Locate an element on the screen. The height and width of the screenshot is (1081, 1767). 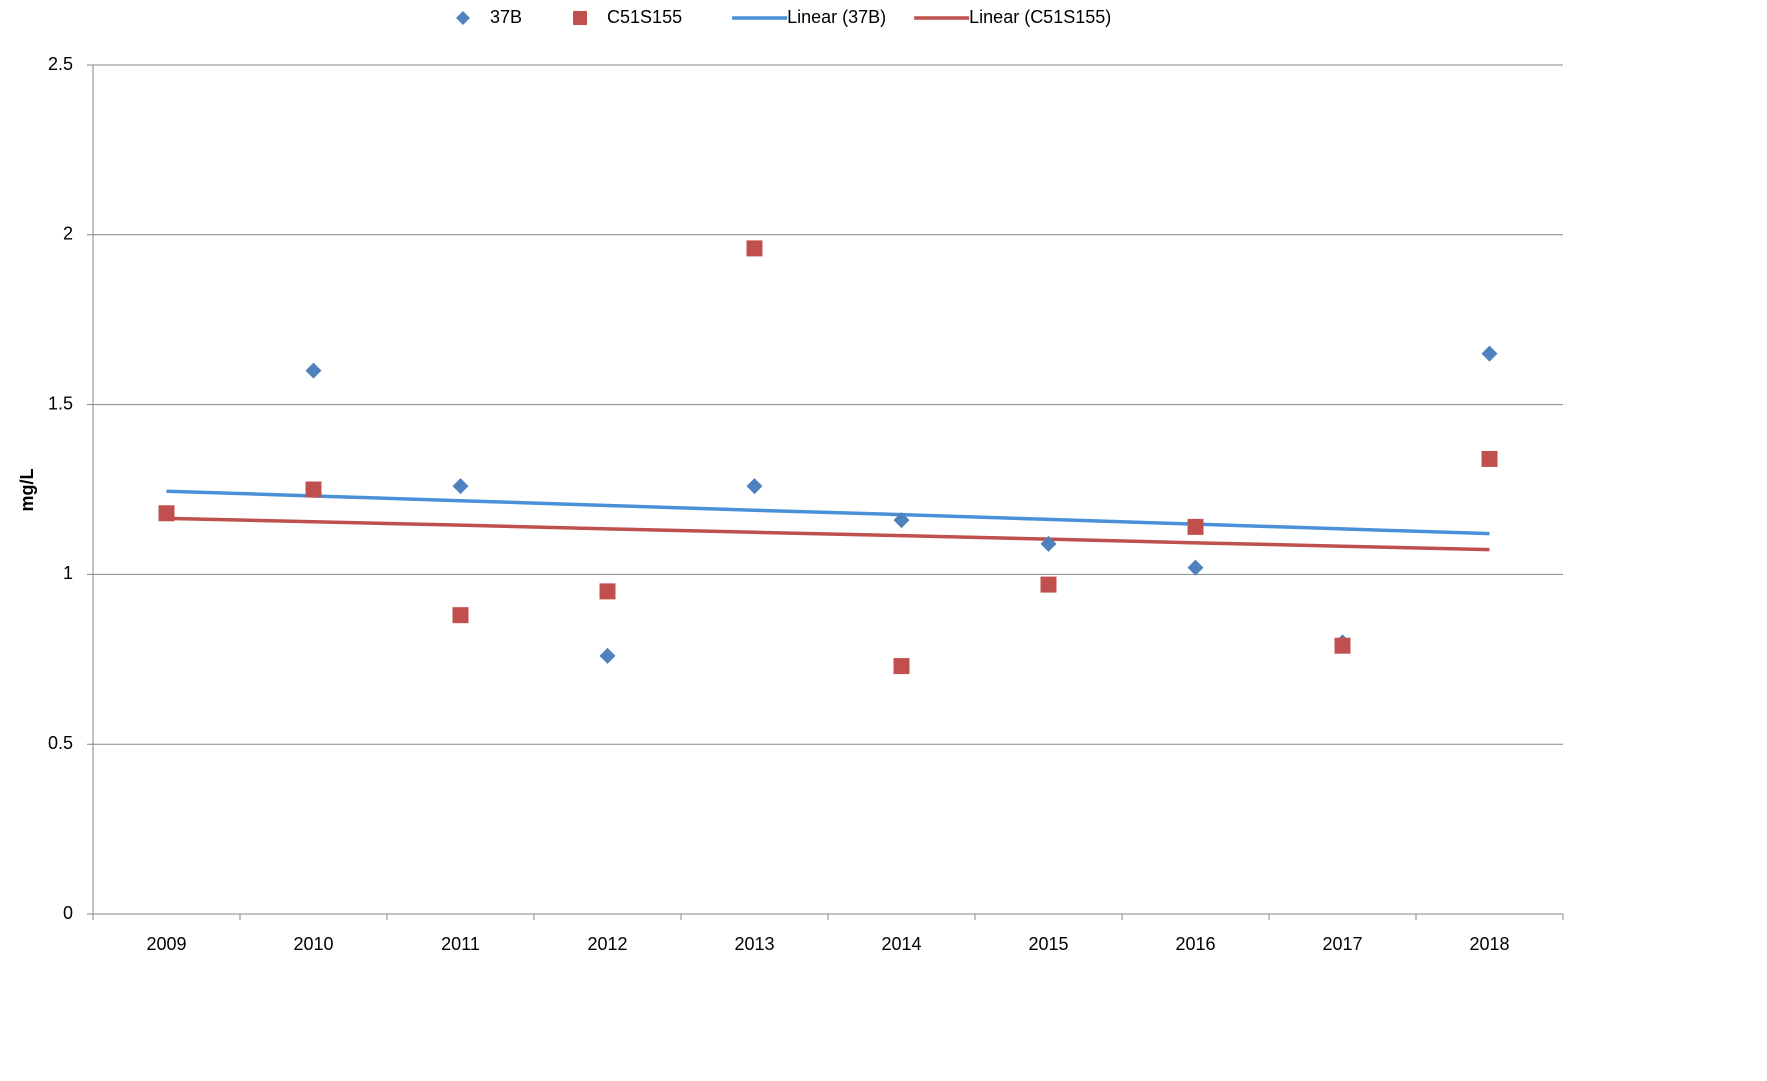
x-tick-label: 2011 is located at coordinates (460, 944).